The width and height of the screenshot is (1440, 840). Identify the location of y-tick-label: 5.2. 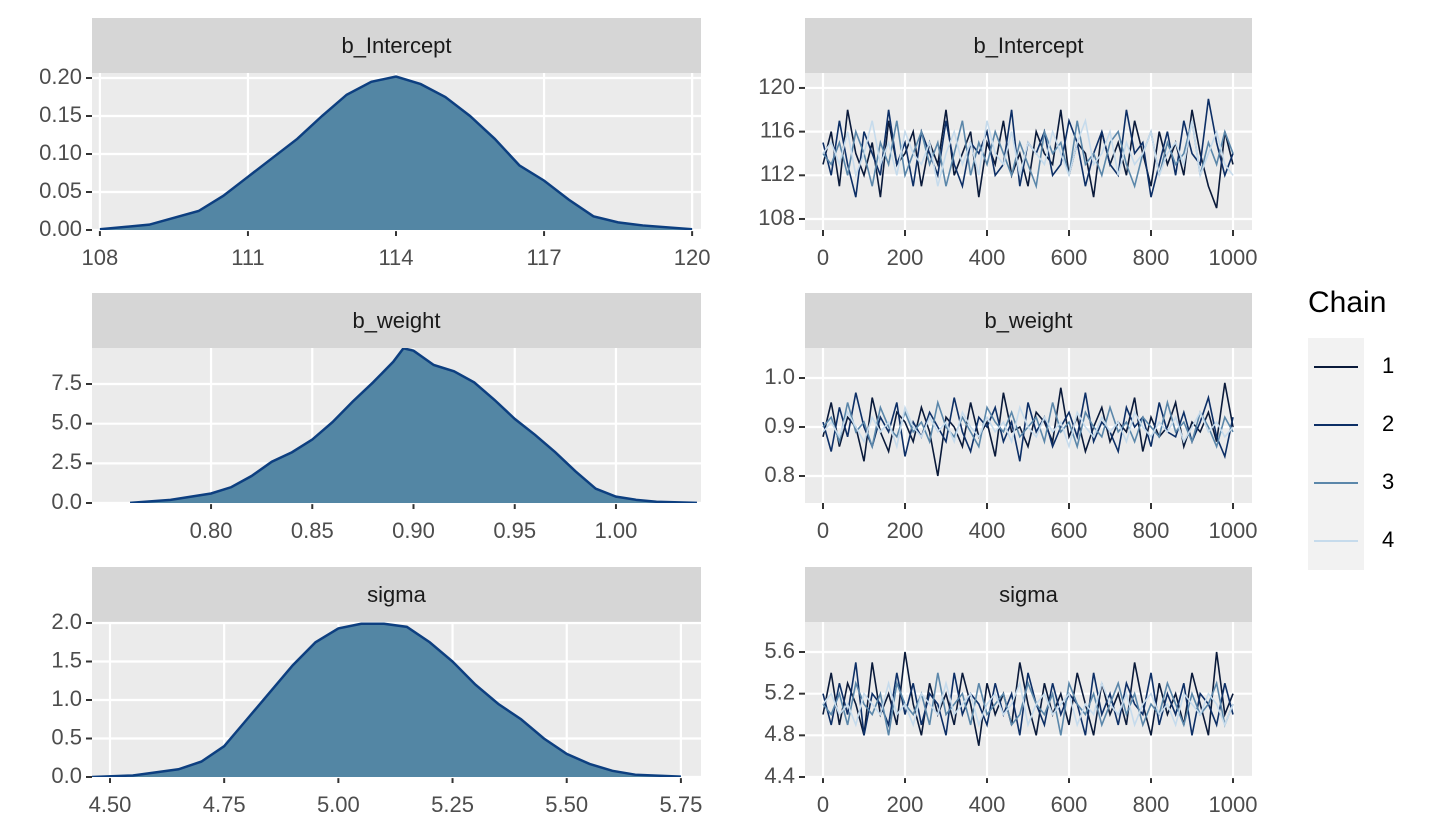
(779, 691).